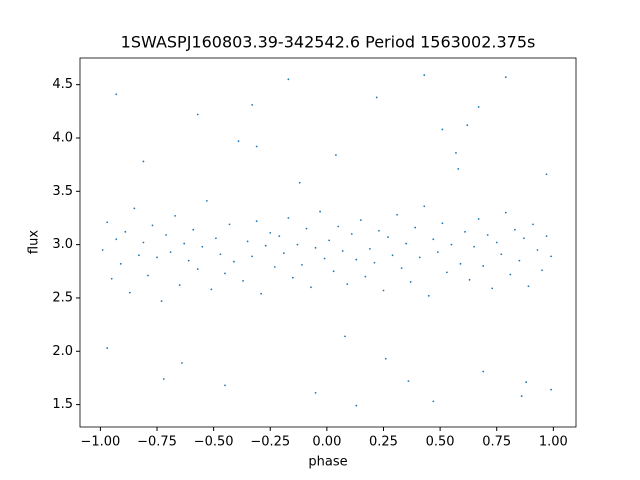 This screenshot has height=480, width=640. I want to click on x-tick-label: 0.00, so click(326, 442).